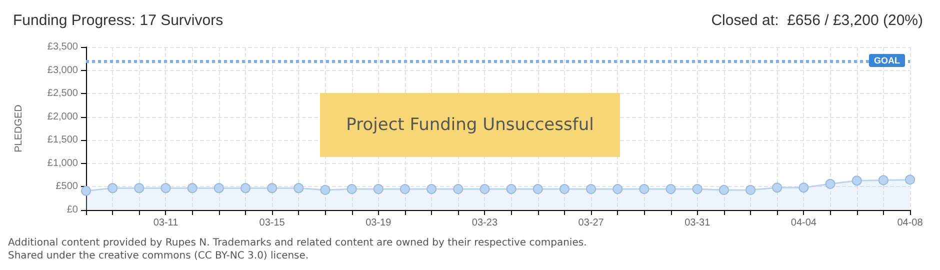 This screenshot has height=270, width=940. I want to click on text: Additional content provided by Rupes N. Trademarks and related content are owned by their respective companies., so click(297, 243).